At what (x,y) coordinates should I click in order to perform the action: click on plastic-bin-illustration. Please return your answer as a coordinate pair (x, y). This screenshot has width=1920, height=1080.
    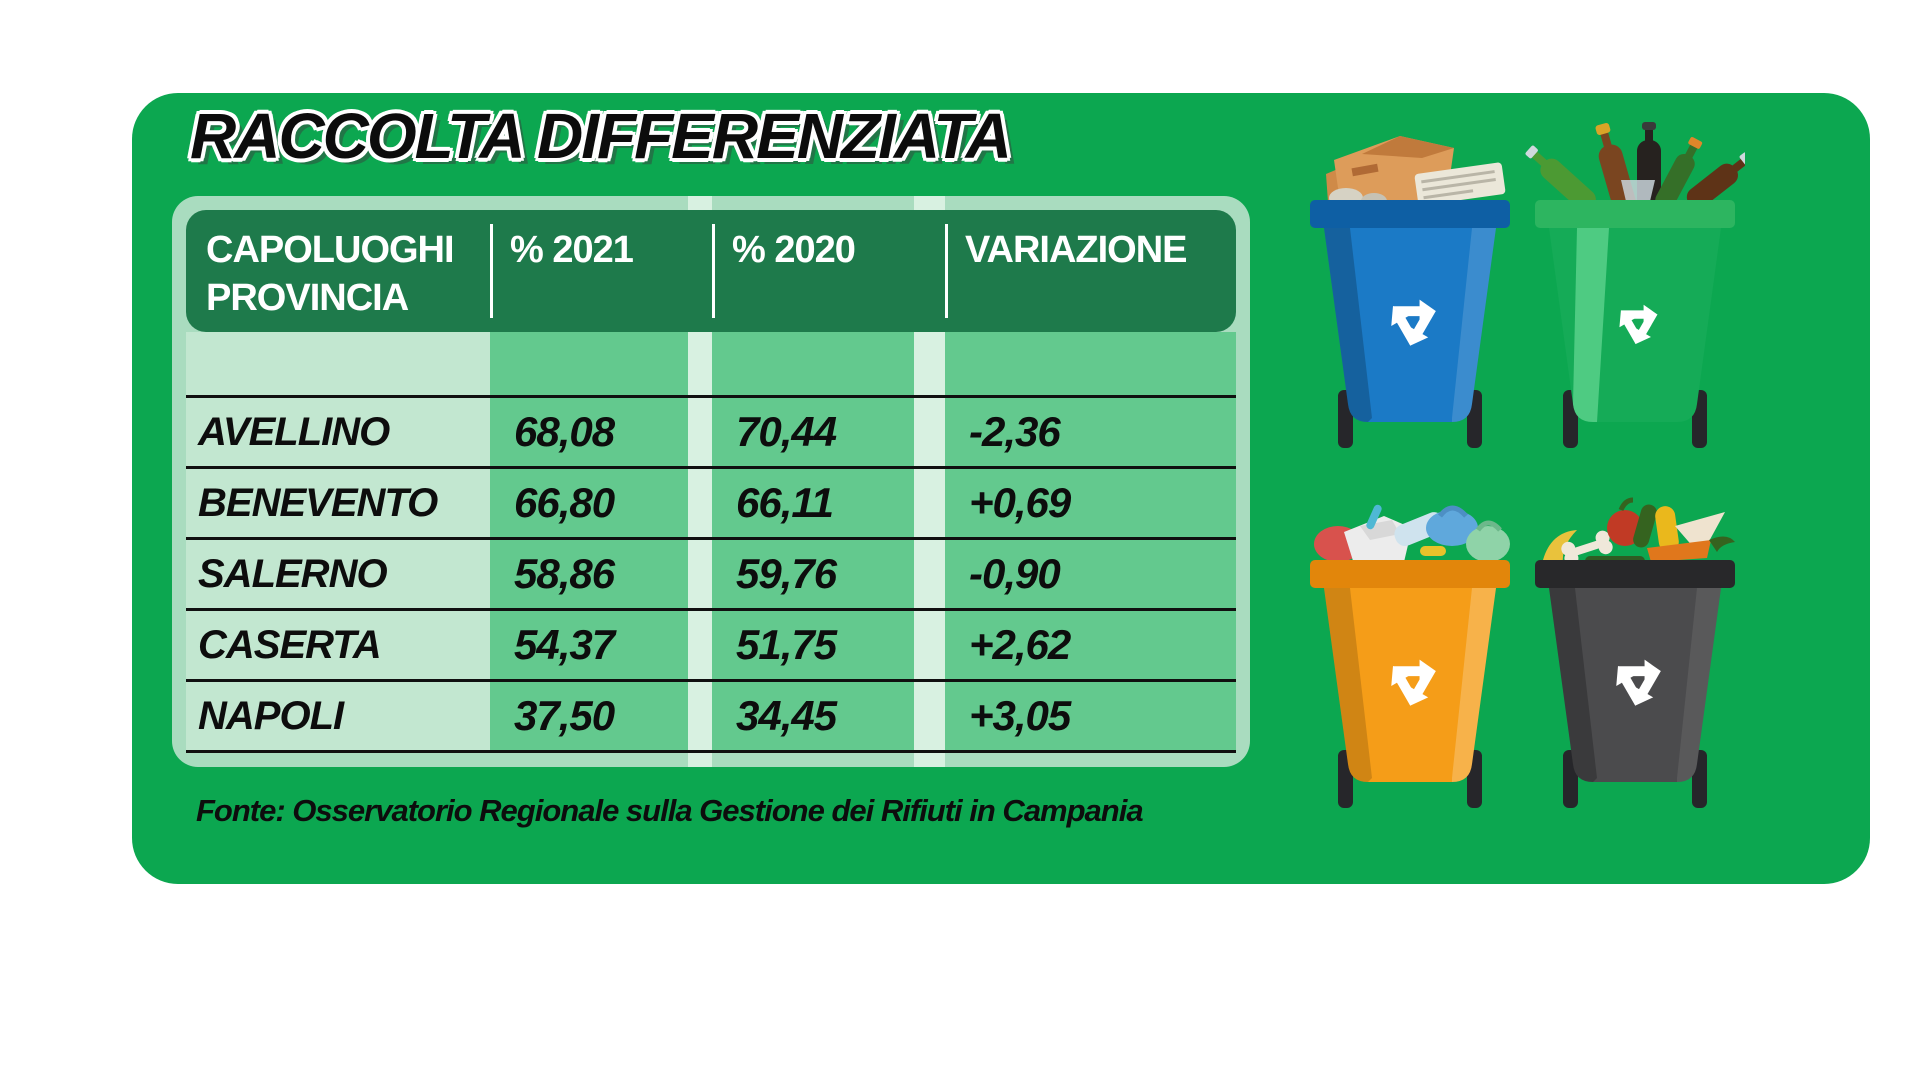
    Looking at the image, I should click on (1410, 647).